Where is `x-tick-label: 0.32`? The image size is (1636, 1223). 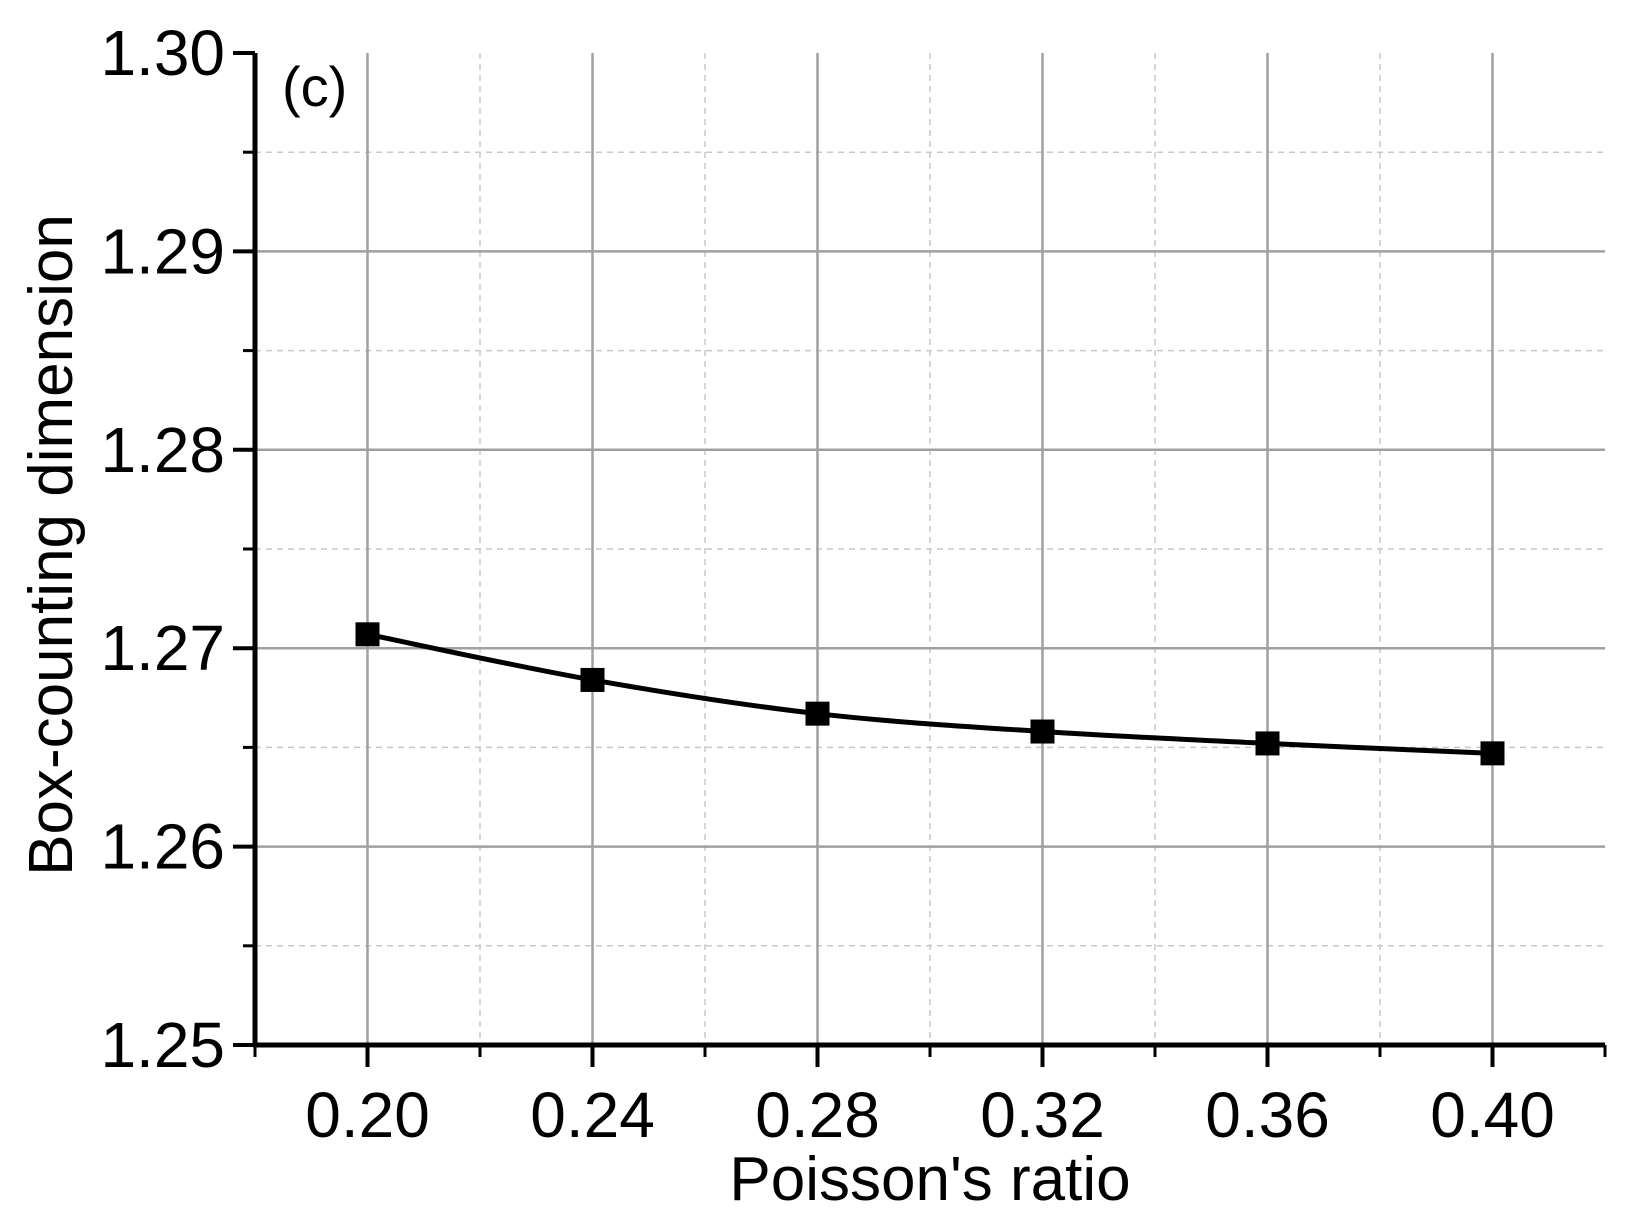 x-tick-label: 0.32 is located at coordinates (1042, 1115).